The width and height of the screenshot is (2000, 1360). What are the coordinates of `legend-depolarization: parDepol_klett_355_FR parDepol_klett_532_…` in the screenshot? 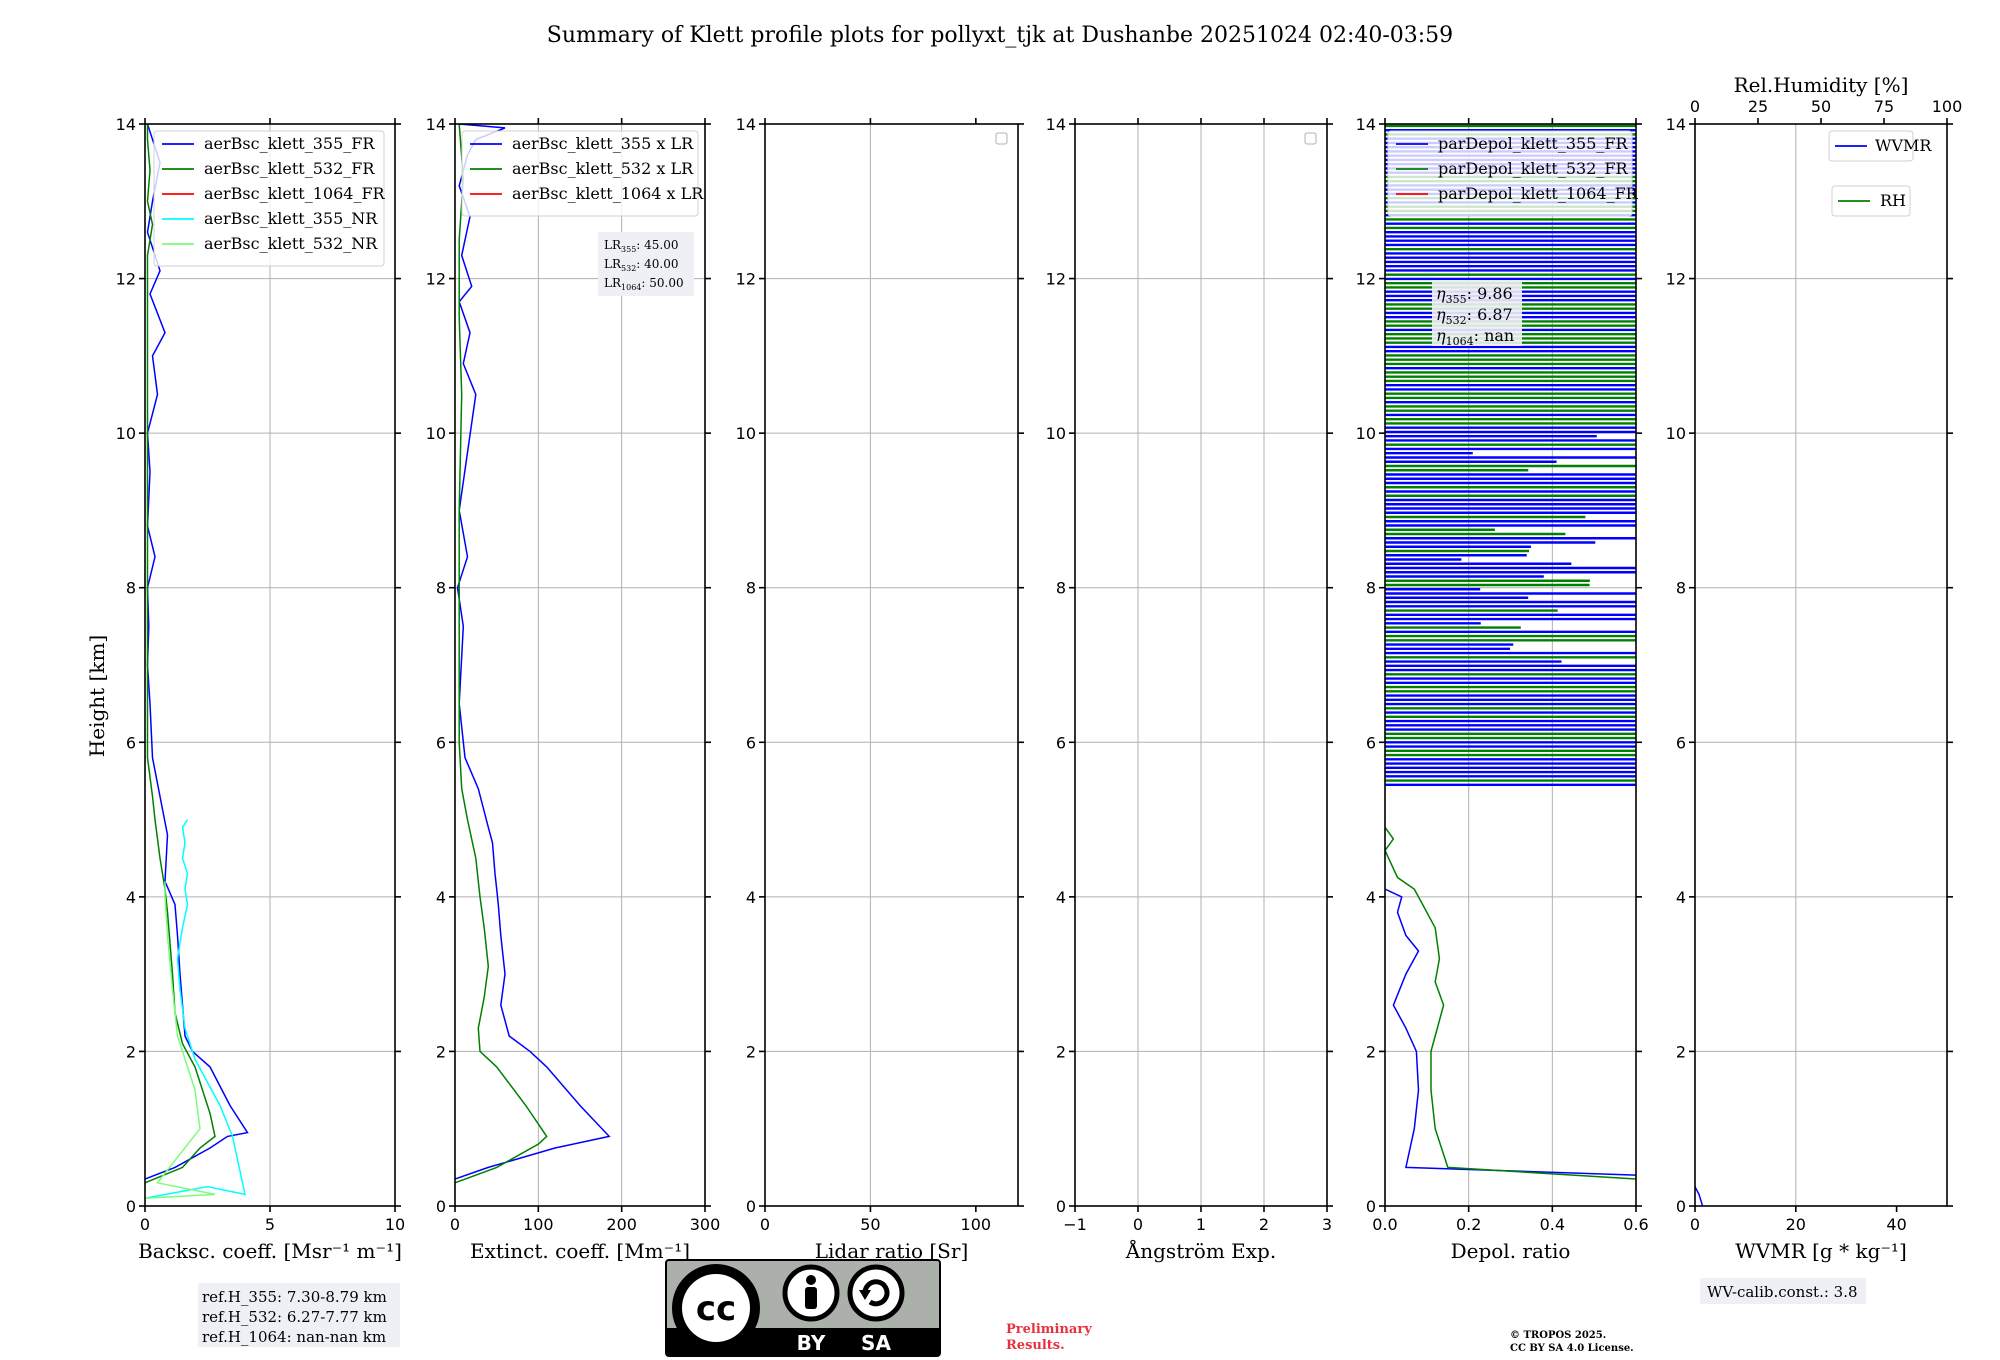 It's located at (1513, 173).